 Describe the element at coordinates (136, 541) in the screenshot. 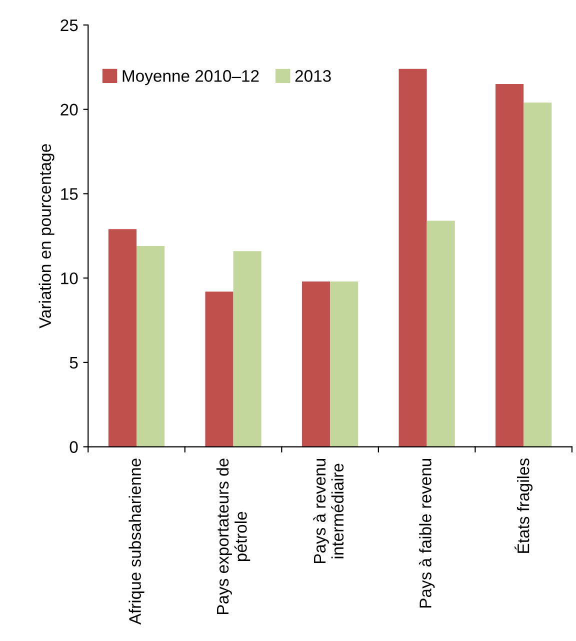

I see `x-tick-label: Afrique subsaharienne` at that location.